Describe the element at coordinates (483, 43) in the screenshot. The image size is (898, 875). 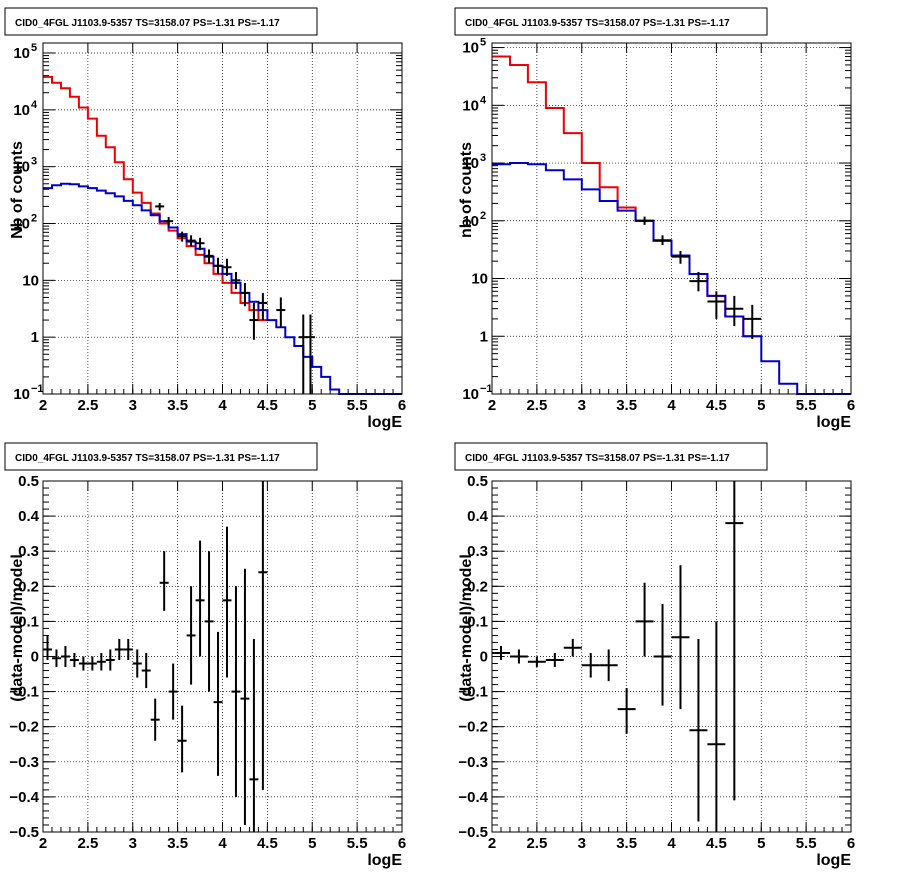
I see `y-tick-exponent: 5` at that location.